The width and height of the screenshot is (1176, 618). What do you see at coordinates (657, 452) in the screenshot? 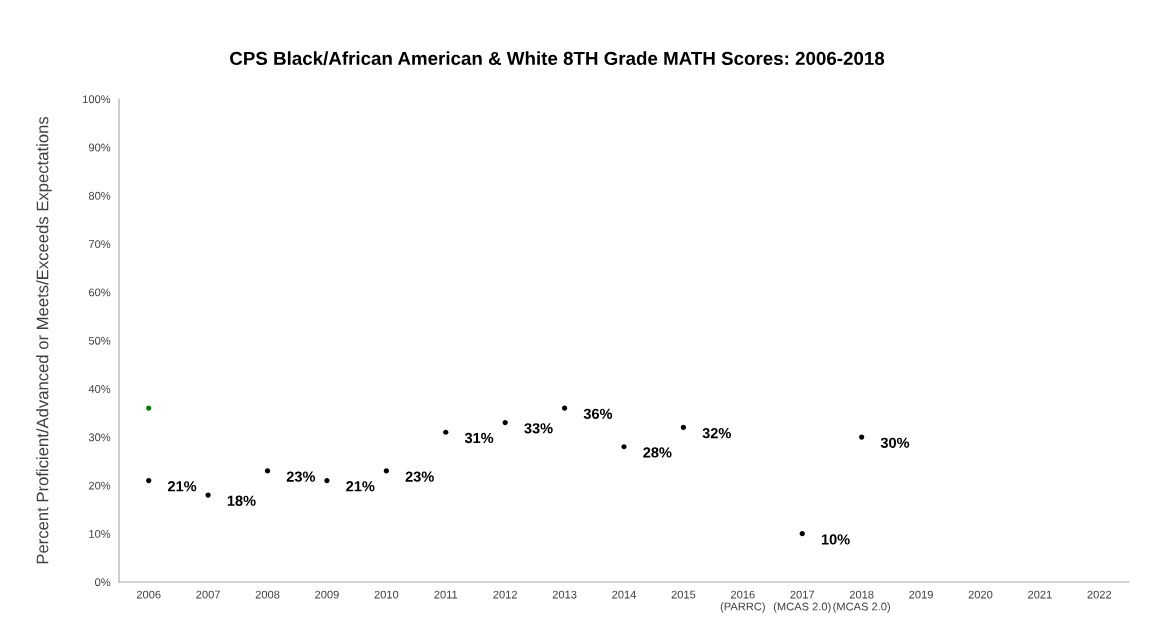
I see `data-label: 28%` at bounding box center [657, 452].